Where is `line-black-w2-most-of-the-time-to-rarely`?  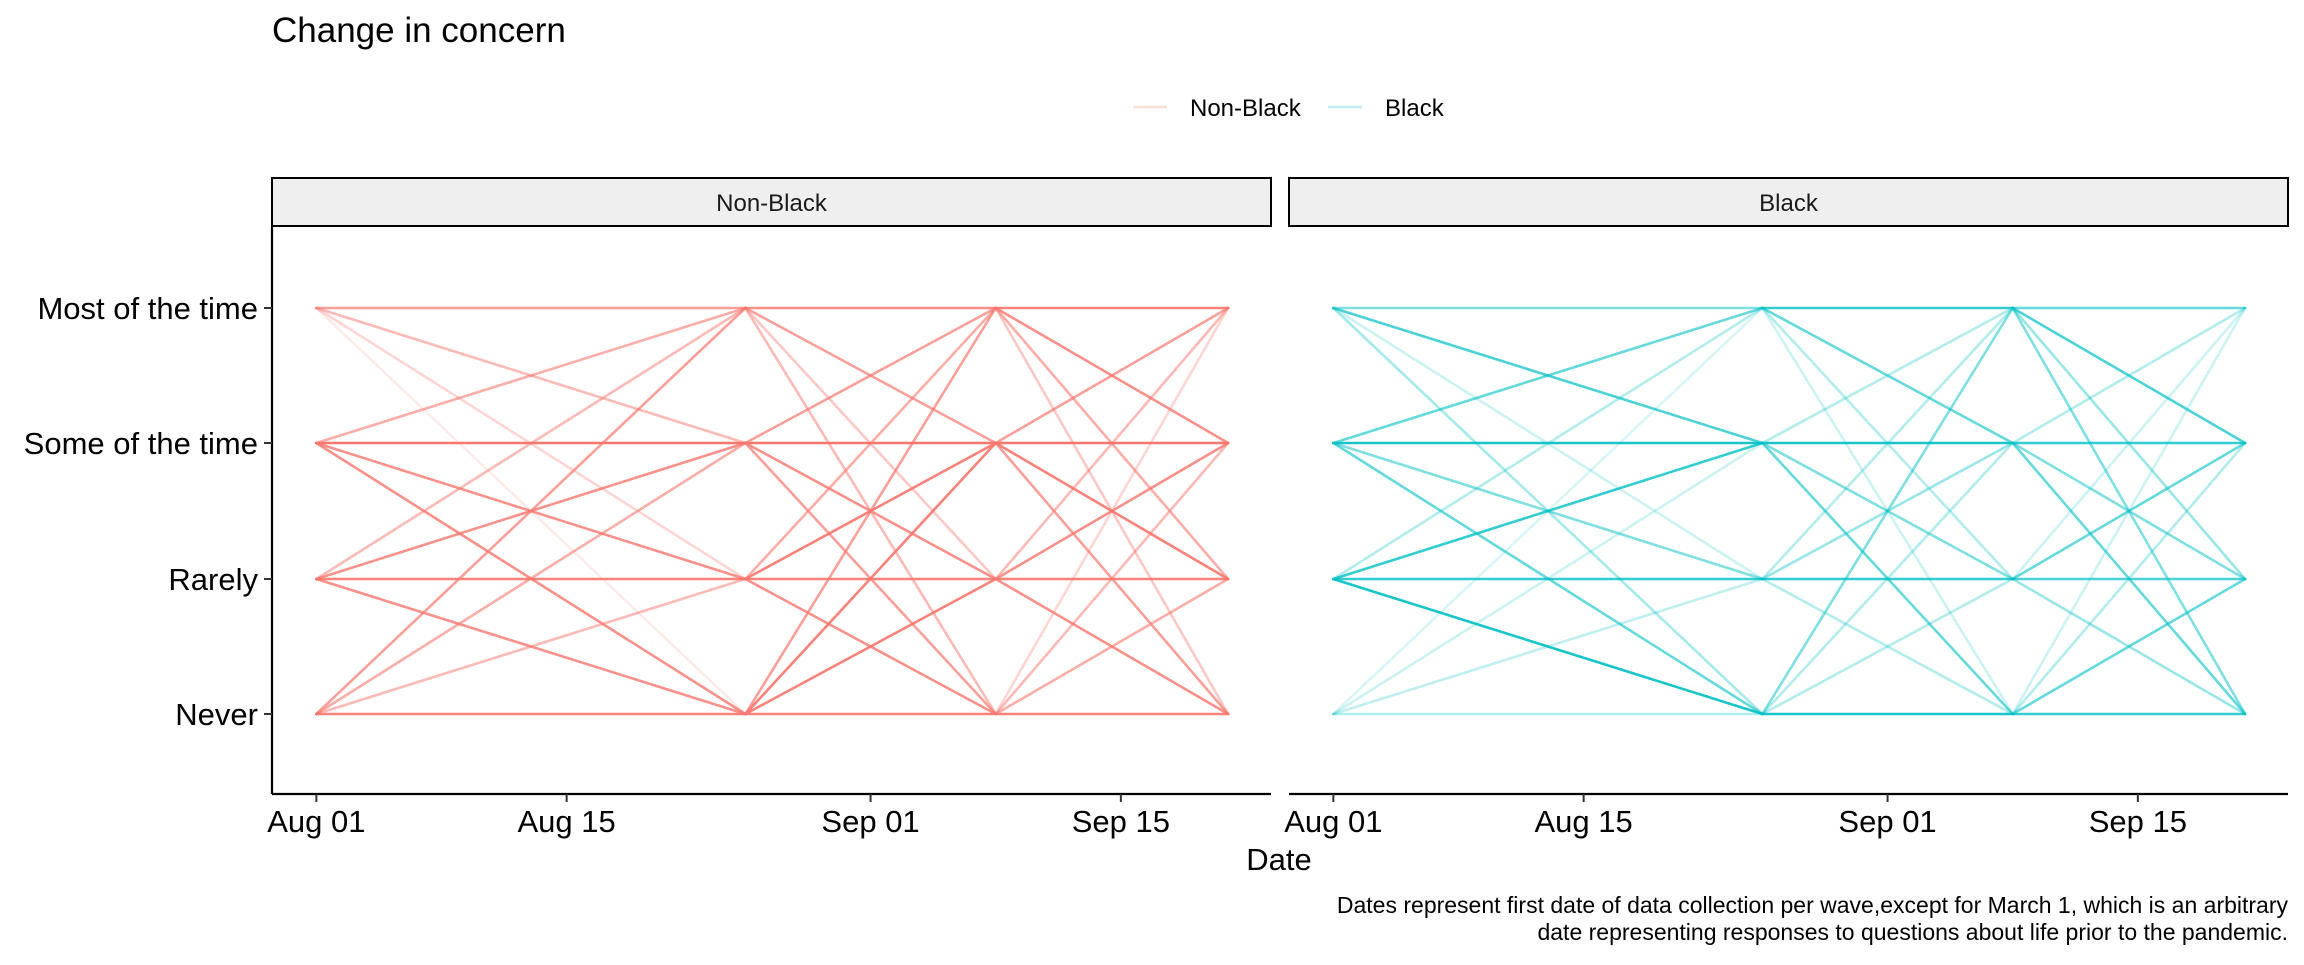 line-black-w2-most-of-the-time-to-rarely is located at coordinates (1888, 443).